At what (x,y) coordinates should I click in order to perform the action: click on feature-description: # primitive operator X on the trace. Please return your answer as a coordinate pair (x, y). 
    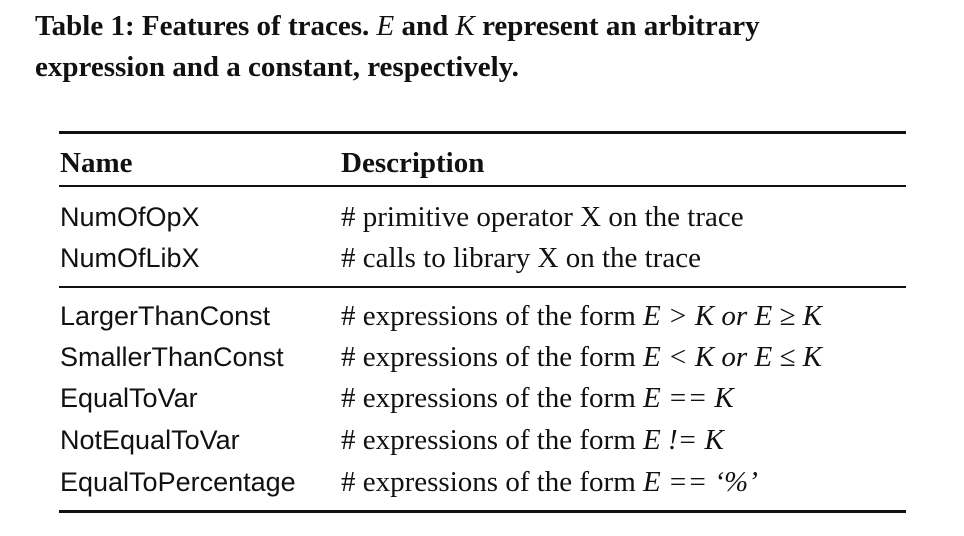
    Looking at the image, I should click on (542, 217).